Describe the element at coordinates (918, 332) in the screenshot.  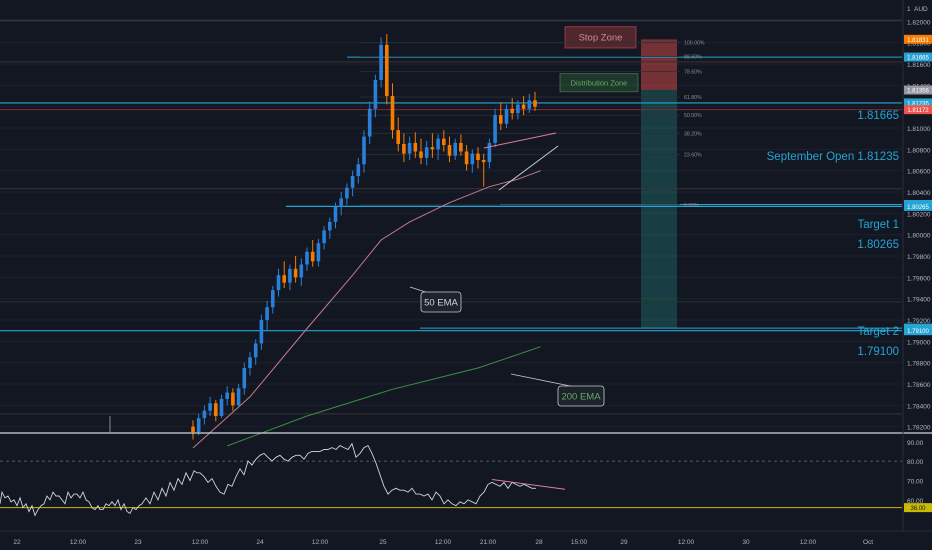
I see `price-tag-label: 1.79100` at that location.